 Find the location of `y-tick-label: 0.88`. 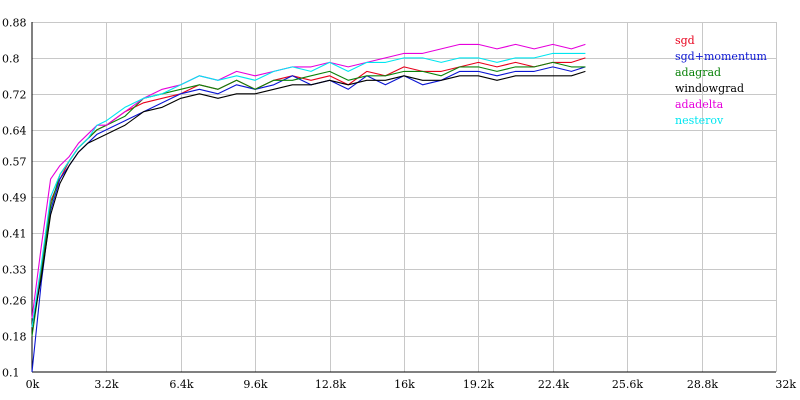

y-tick-label: 0.88 is located at coordinates (14, 23).